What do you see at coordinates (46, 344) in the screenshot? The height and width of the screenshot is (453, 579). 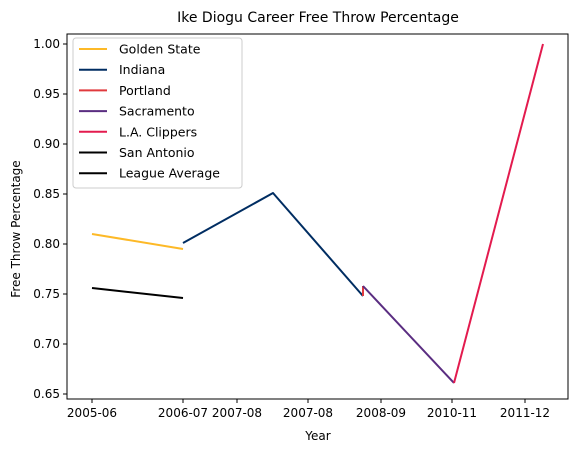 I see `y-tick-label: 0.70` at bounding box center [46, 344].